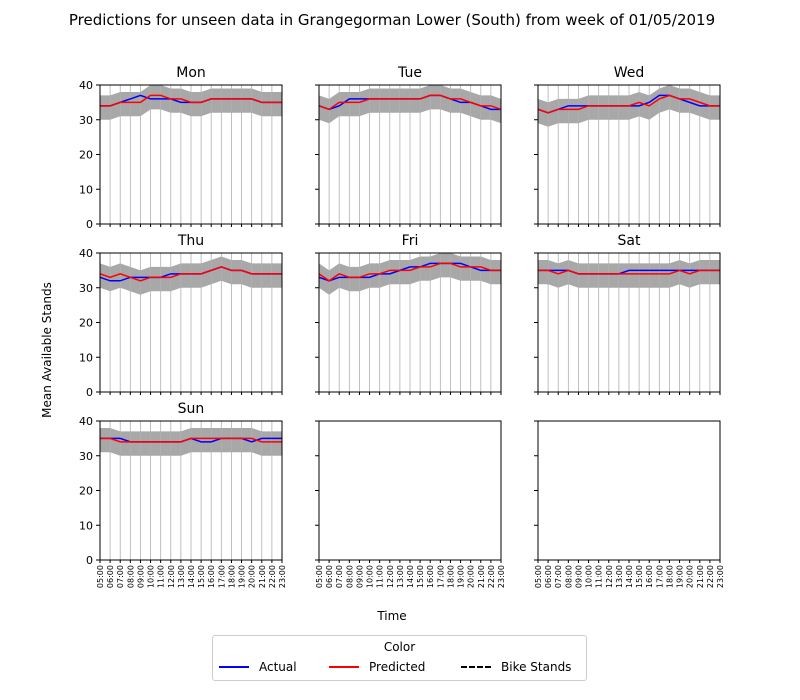 Image resolution: width=800 pixels, height=700 pixels. I want to click on legend-entry-predicted: Predicted, so click(377, 667).